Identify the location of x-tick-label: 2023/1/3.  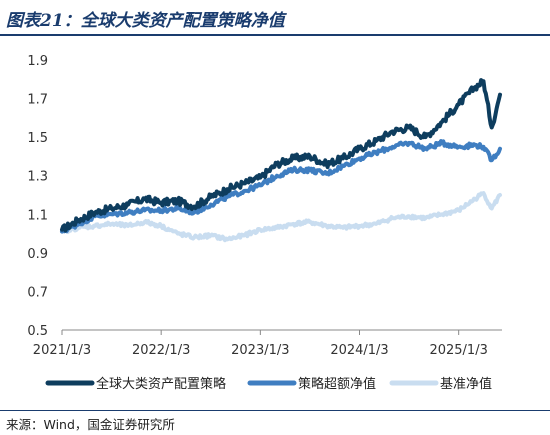
(260, 350).